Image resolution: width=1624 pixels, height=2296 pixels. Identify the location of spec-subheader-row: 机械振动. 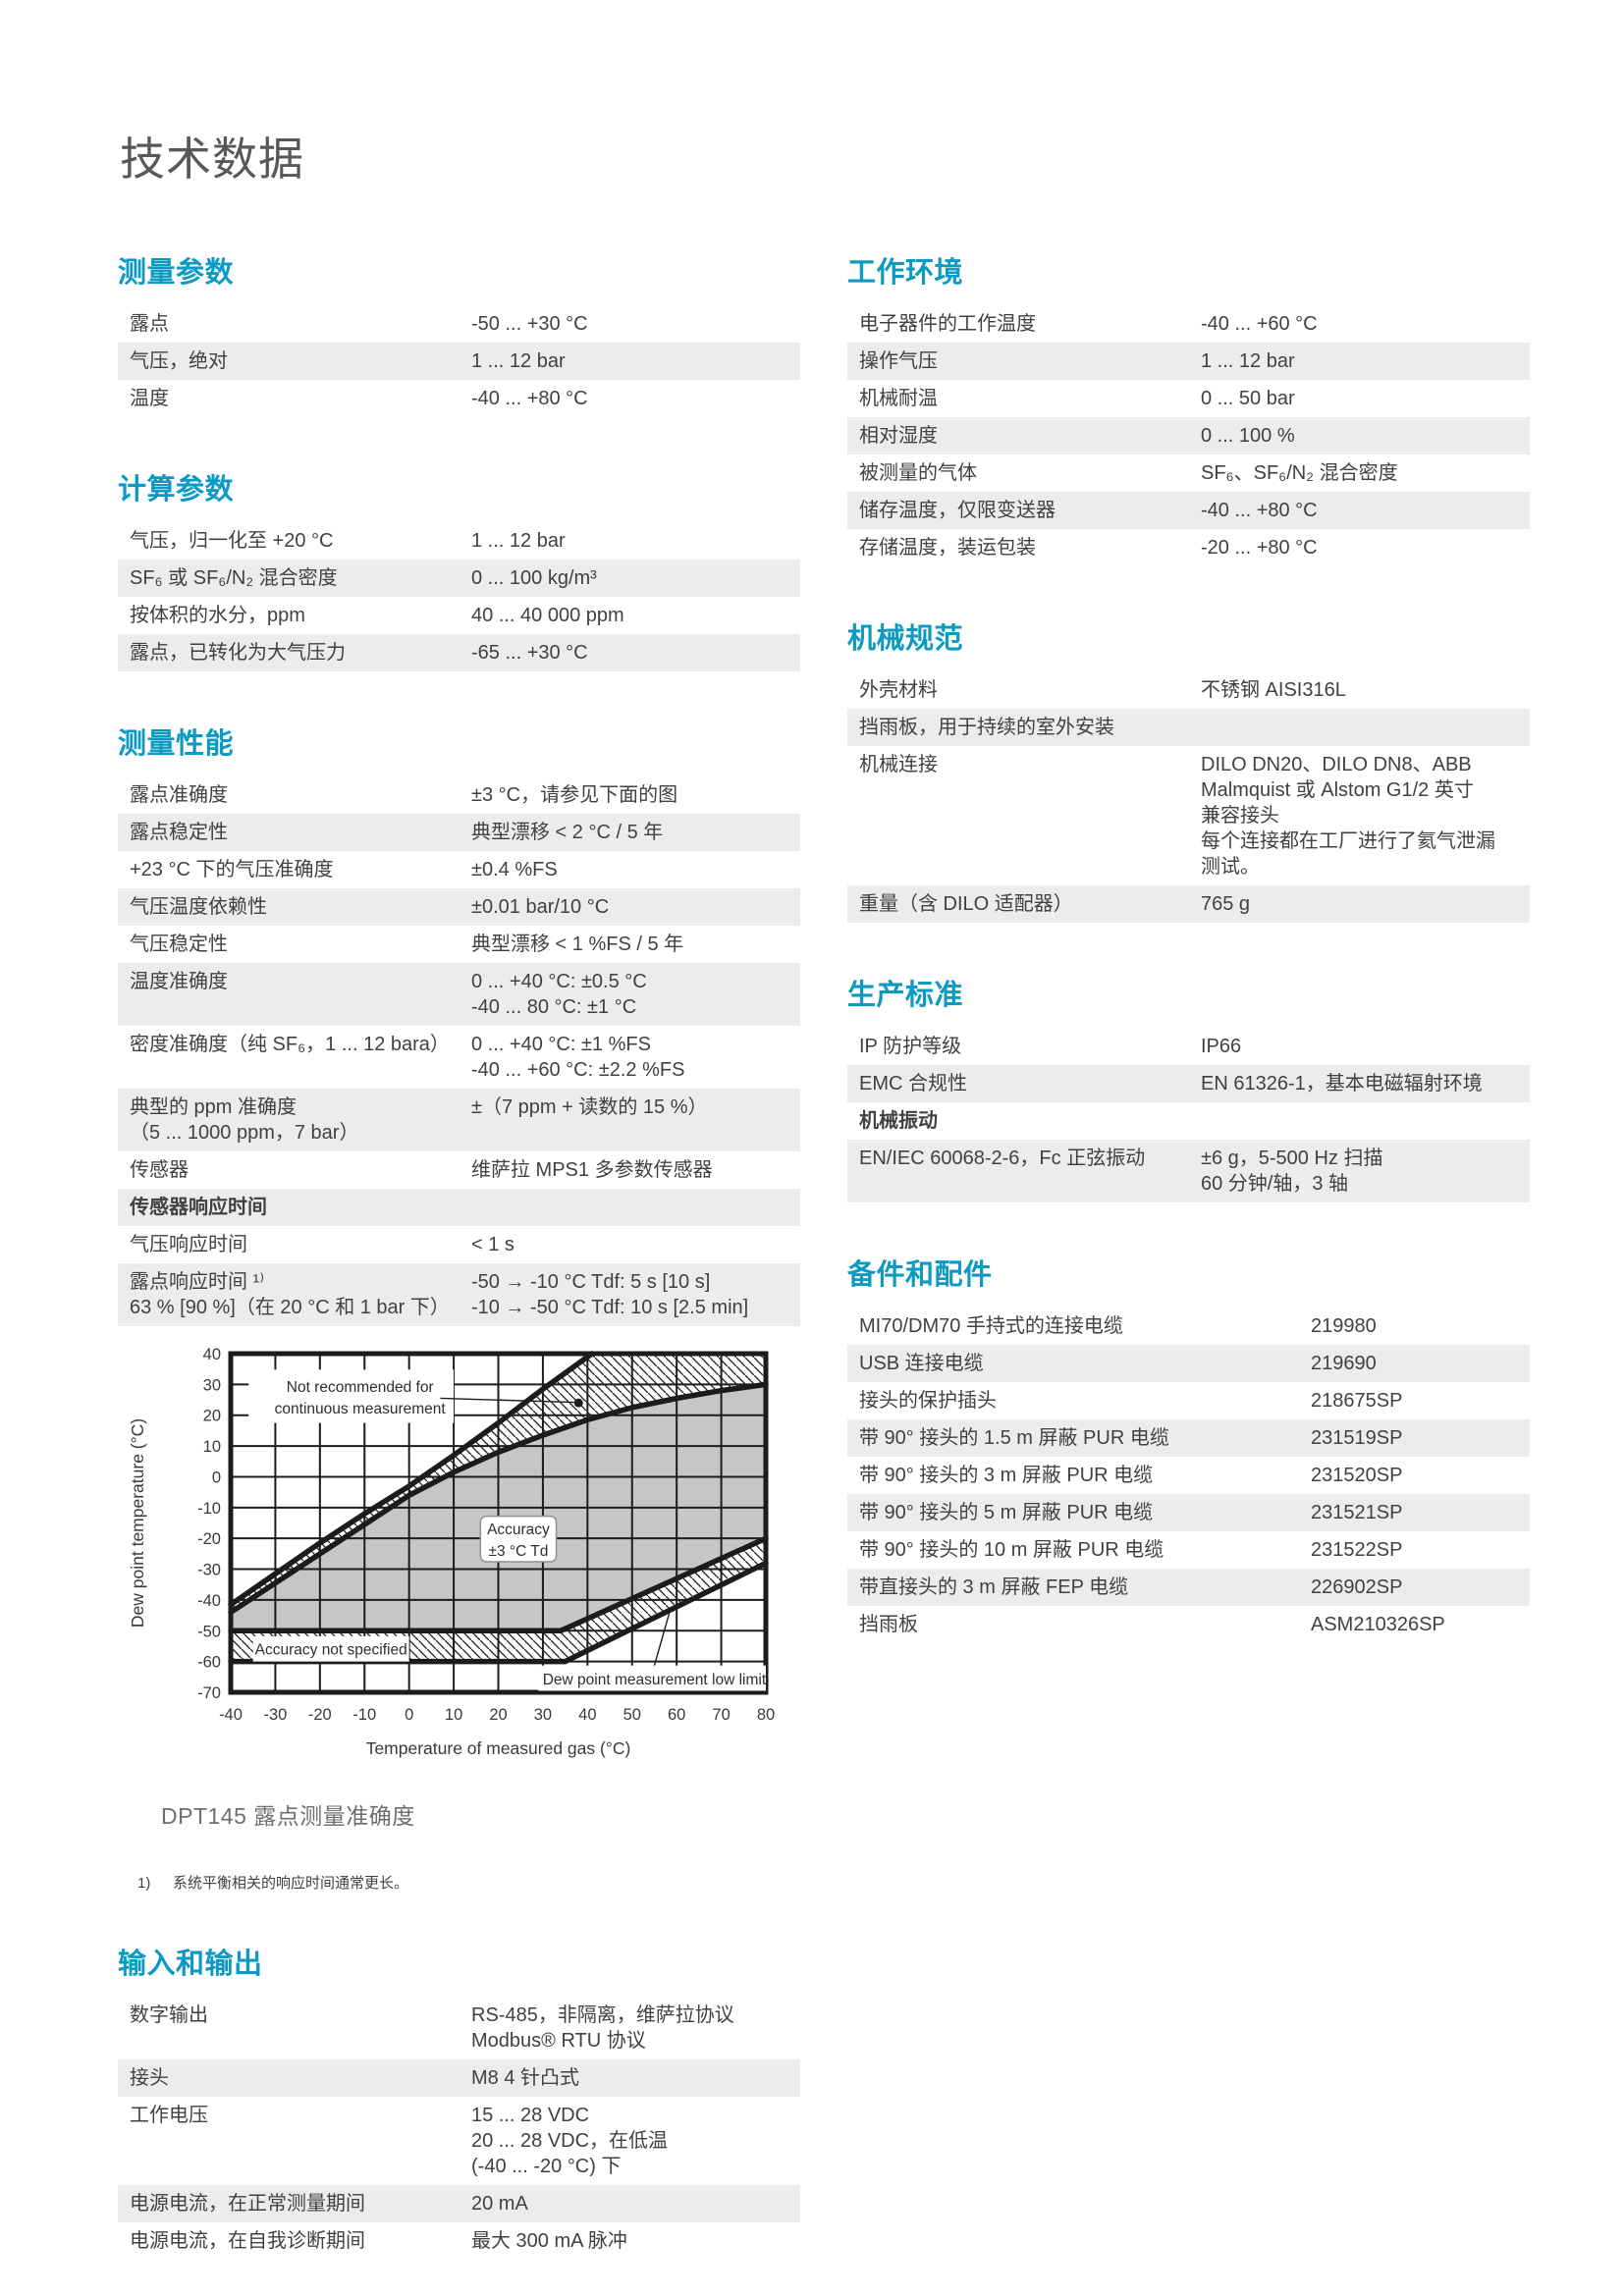
(1188, 1121).